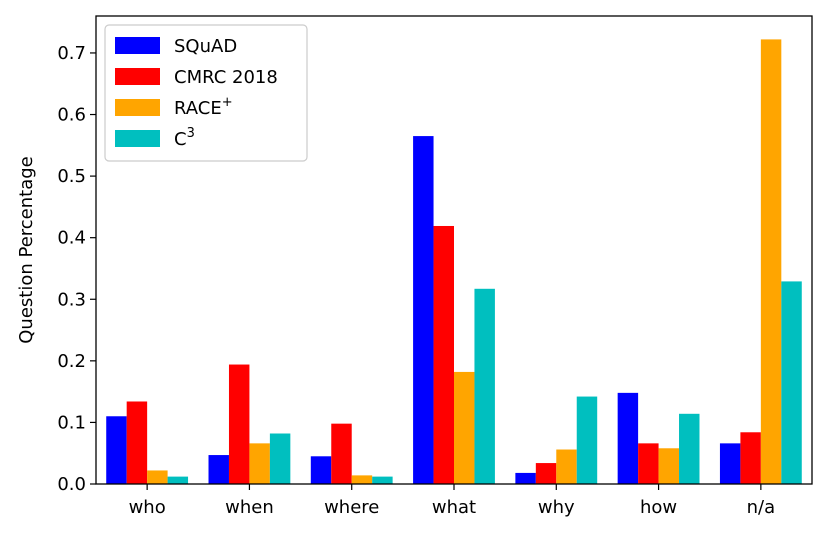 The image size is (830, 539). I want to click on bar-squad-where, so click(321, 470).